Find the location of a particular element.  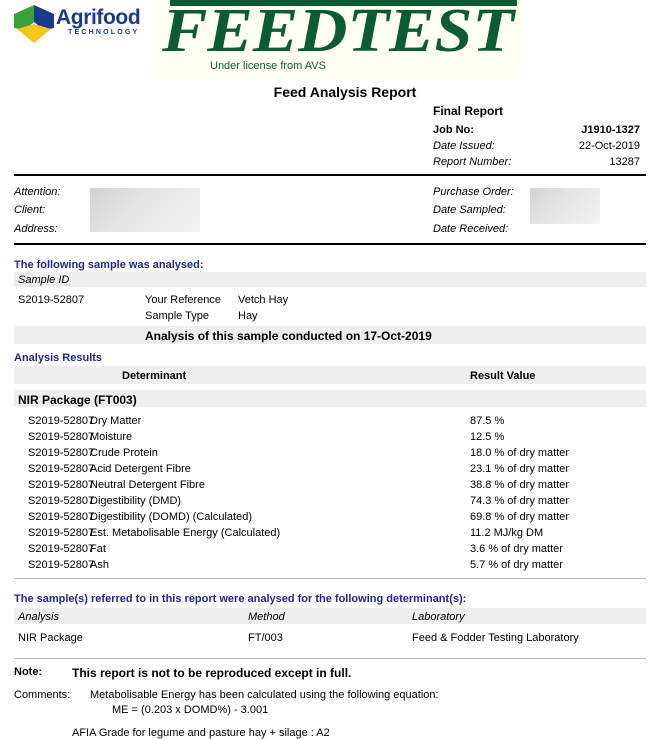

result-determinant: Digestibility (DOMD) (Calculated) is located at coordinates (171, 517).